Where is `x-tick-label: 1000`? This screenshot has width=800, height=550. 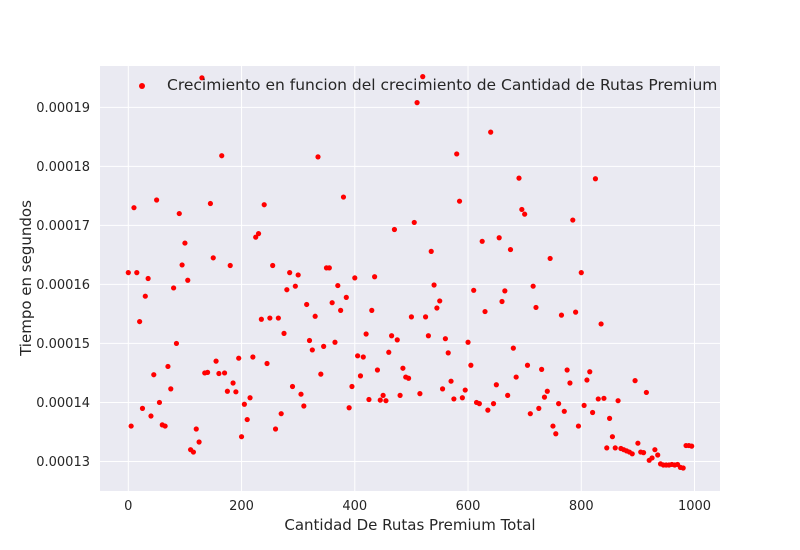
x-tick-label: 1000 is located at coordinates (694, 506).